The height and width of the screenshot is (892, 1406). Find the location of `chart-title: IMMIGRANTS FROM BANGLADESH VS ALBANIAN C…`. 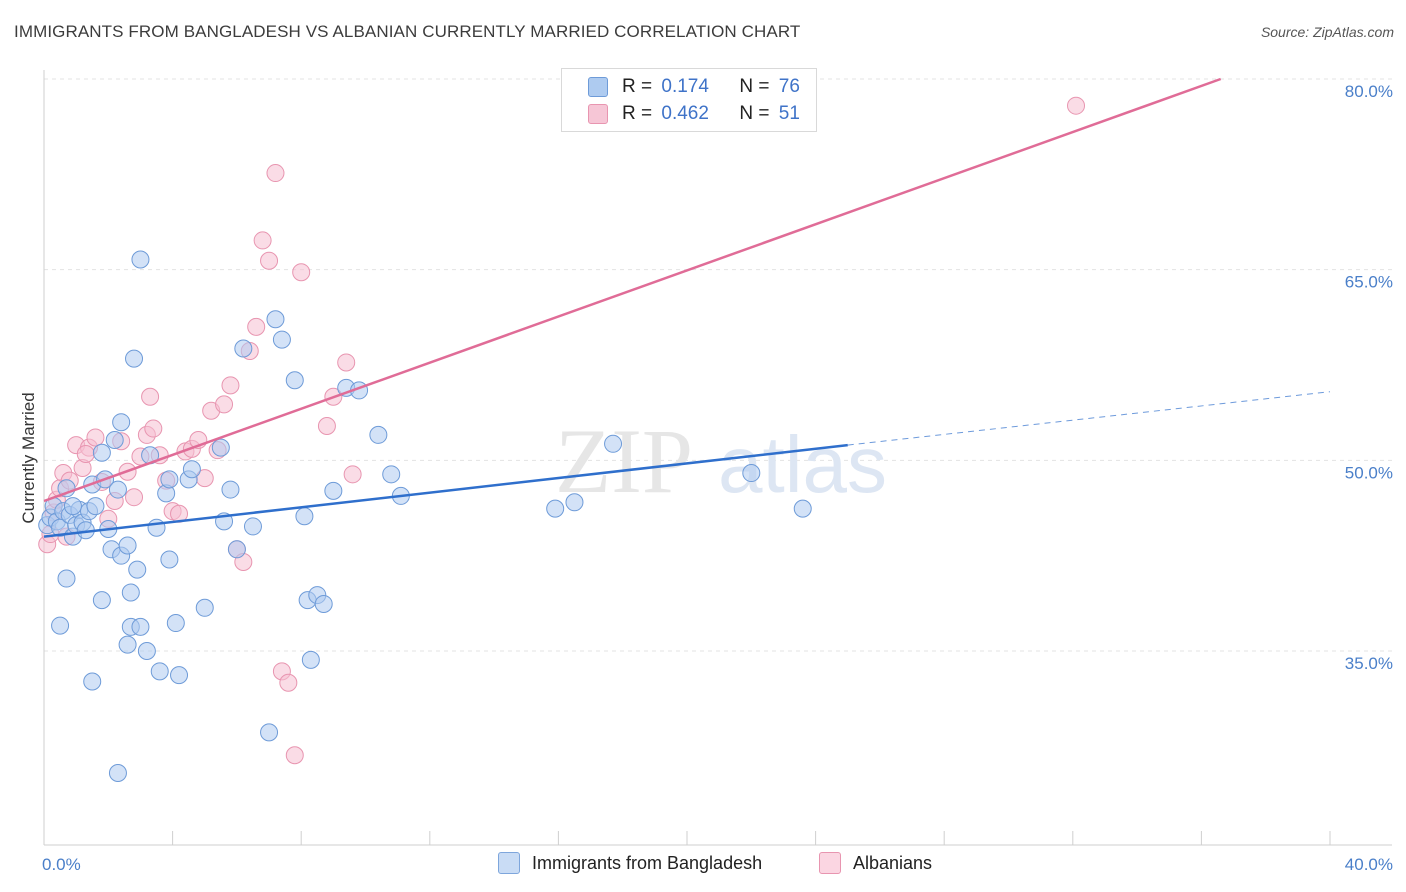

chart-title: IMMIGRANTS FROM BANGLADESH VS ALBANIAN C… is located at coordinates (407, 31).